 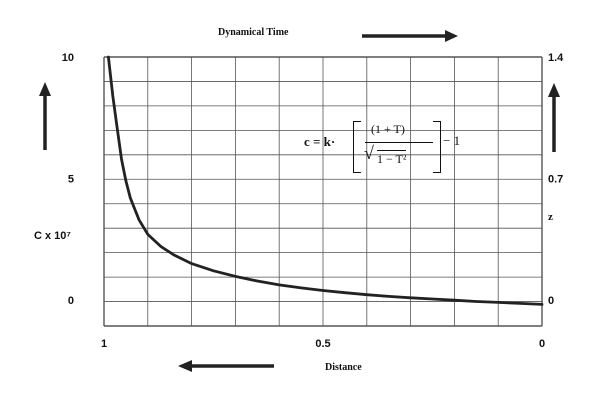 I want to click on formula-minus-one: − 1, so click(x=452, y=140).